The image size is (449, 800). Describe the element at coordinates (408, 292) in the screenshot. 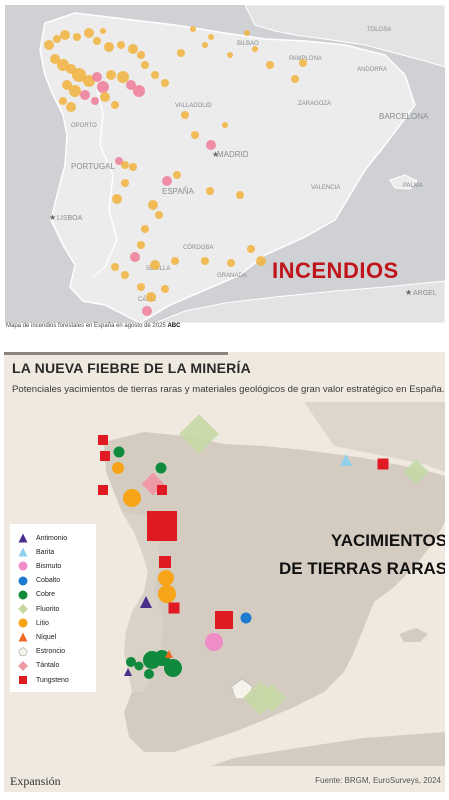

I see `argel-star-icon: ★` at that location.